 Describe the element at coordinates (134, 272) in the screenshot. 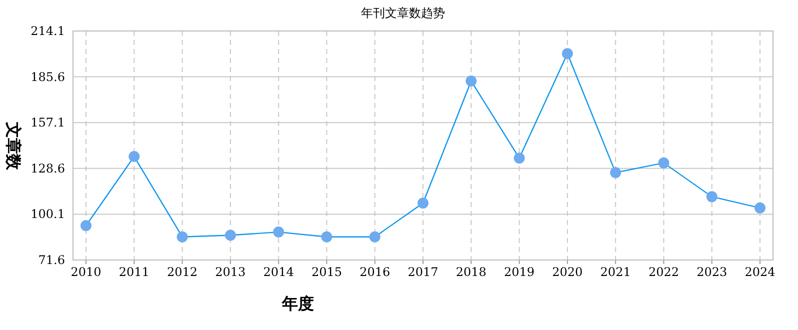

I see `x-tick-label: 2011` at that location.